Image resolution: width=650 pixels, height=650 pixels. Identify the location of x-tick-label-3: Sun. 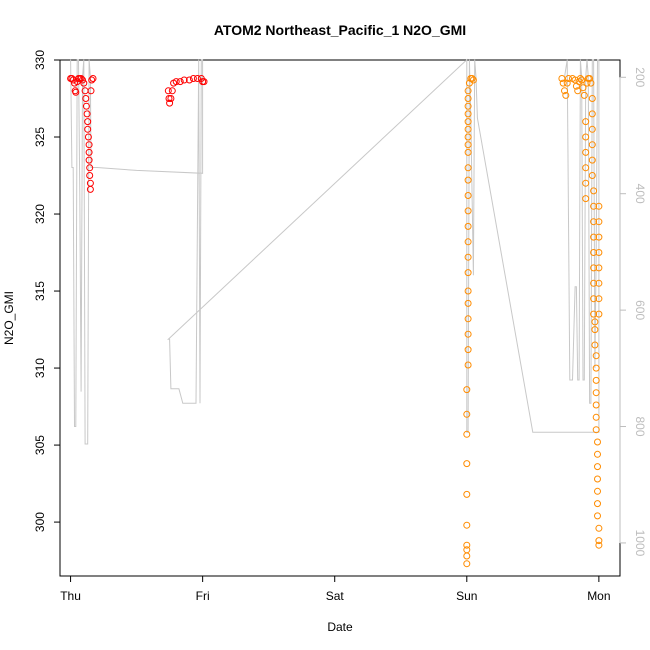
(466, 596).